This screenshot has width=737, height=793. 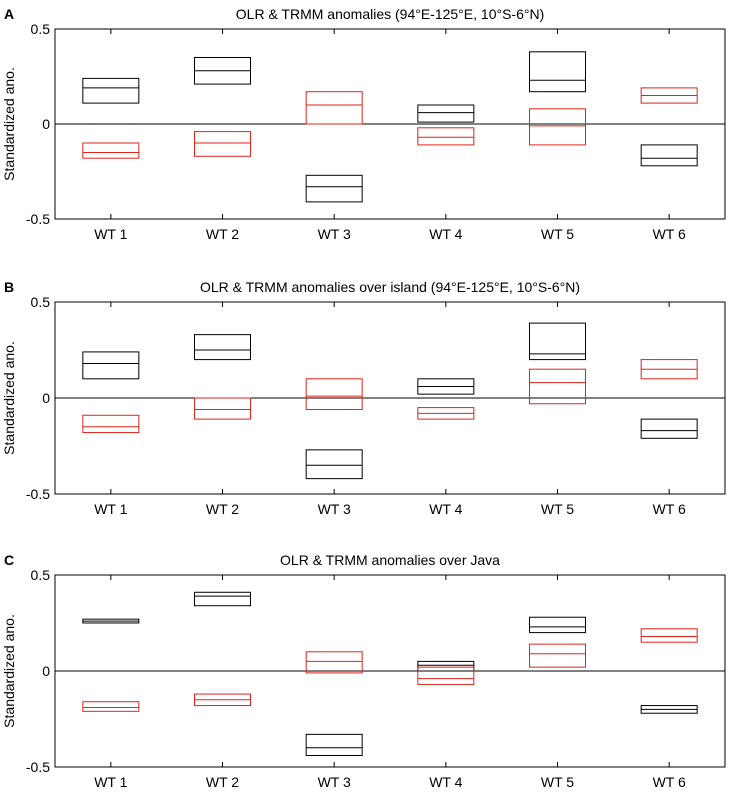 I want to click on panel-letter: A, so click(x=9, y=14).